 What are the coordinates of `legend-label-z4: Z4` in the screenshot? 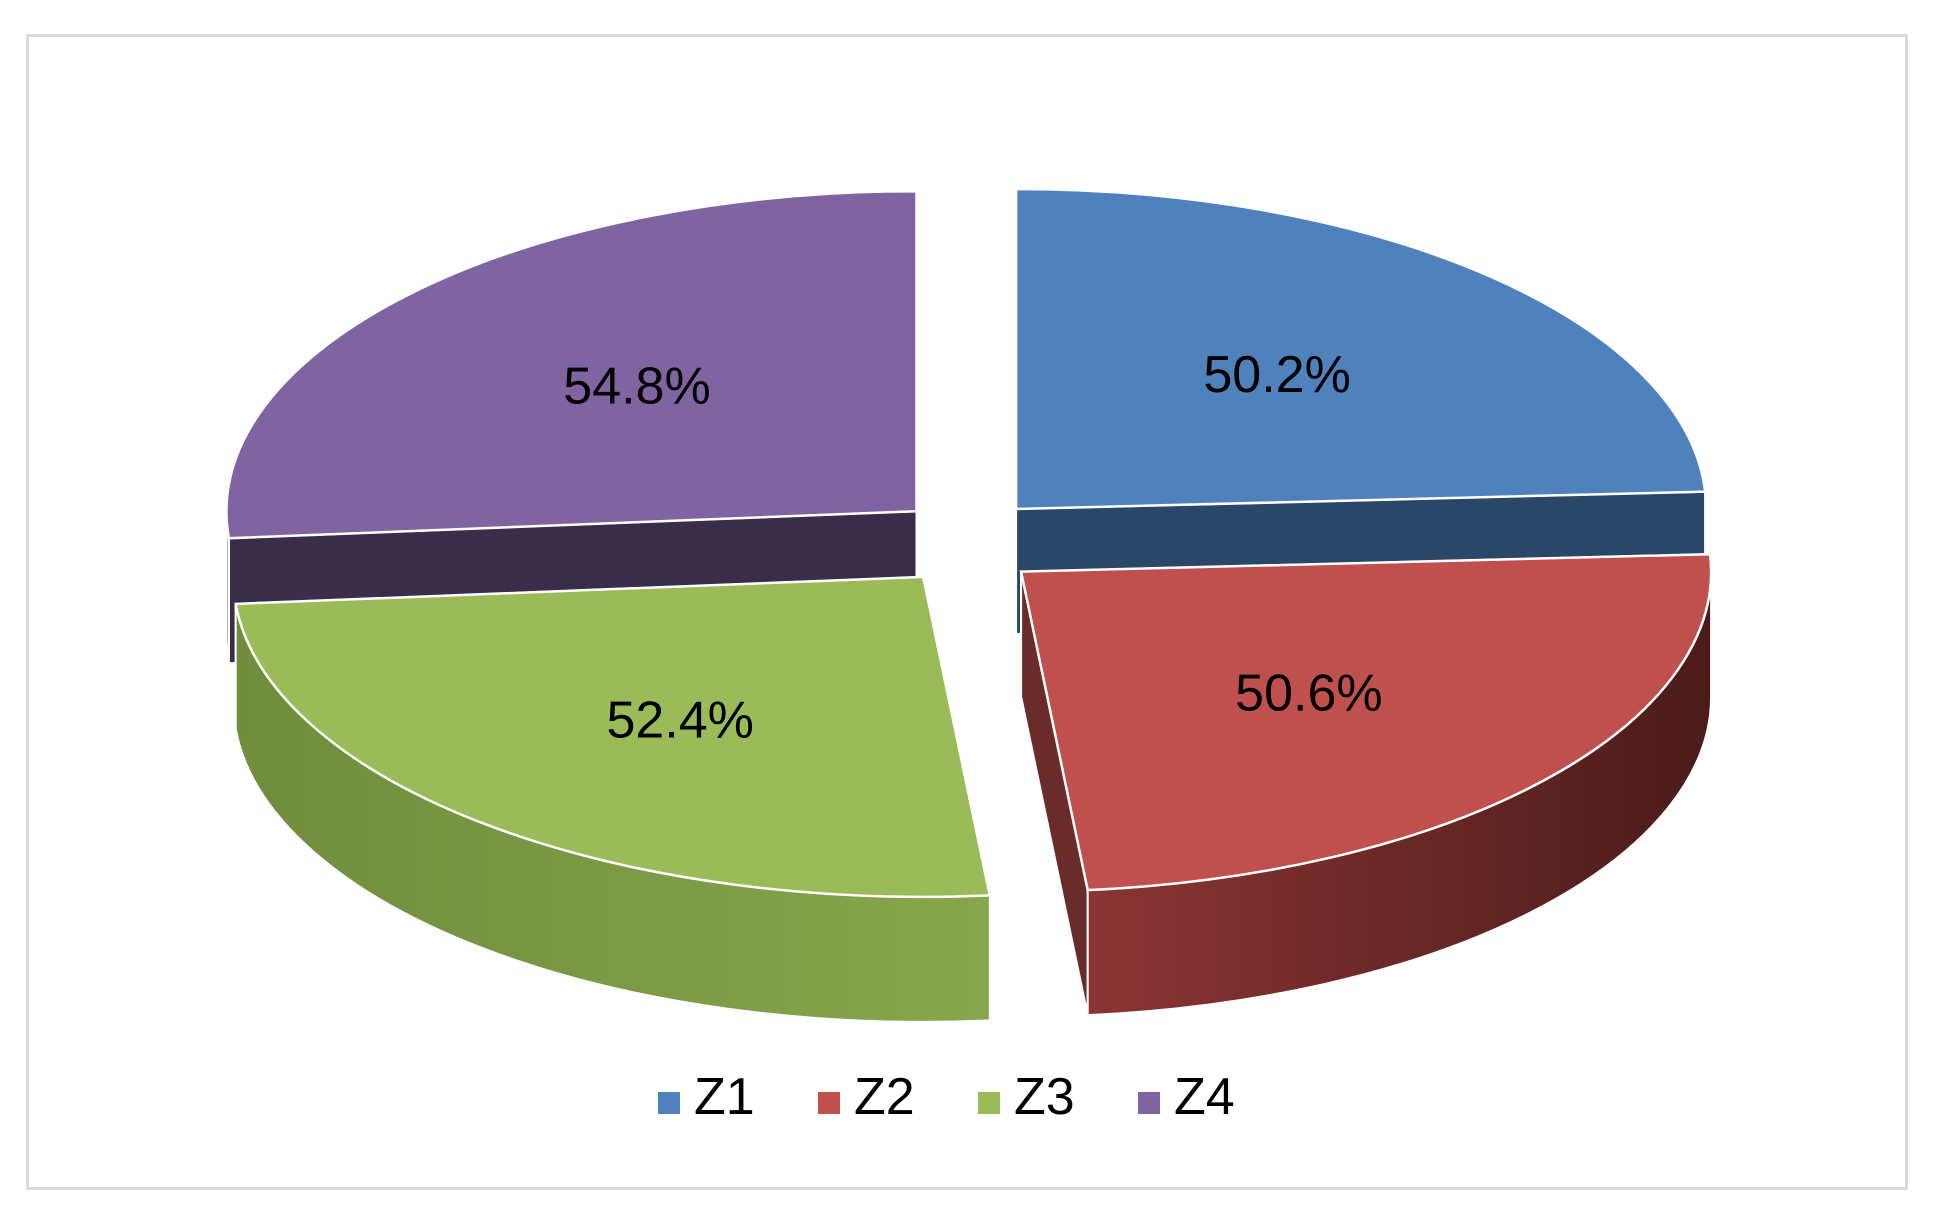 It's located at (1204, 1097).